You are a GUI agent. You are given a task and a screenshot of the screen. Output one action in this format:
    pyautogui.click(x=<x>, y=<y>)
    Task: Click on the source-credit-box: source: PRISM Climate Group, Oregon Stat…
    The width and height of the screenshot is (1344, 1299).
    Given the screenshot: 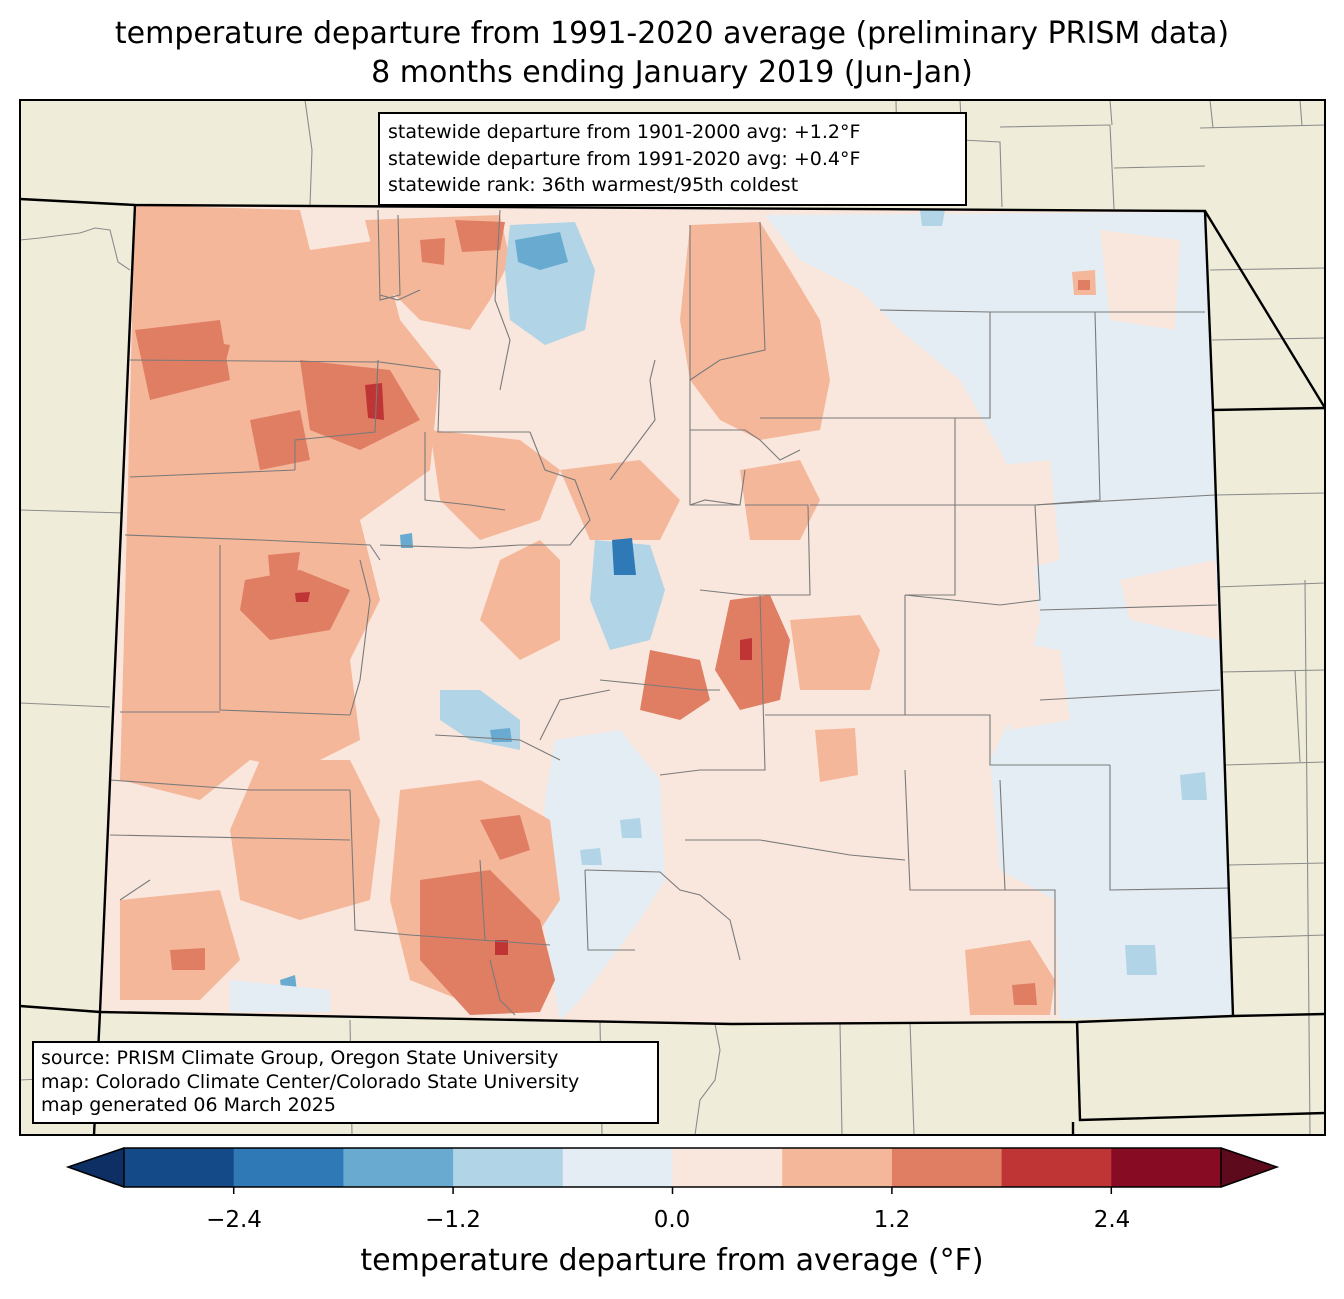 What is the action you would take?
    pyautogui.click(x=345, y=1082)
    